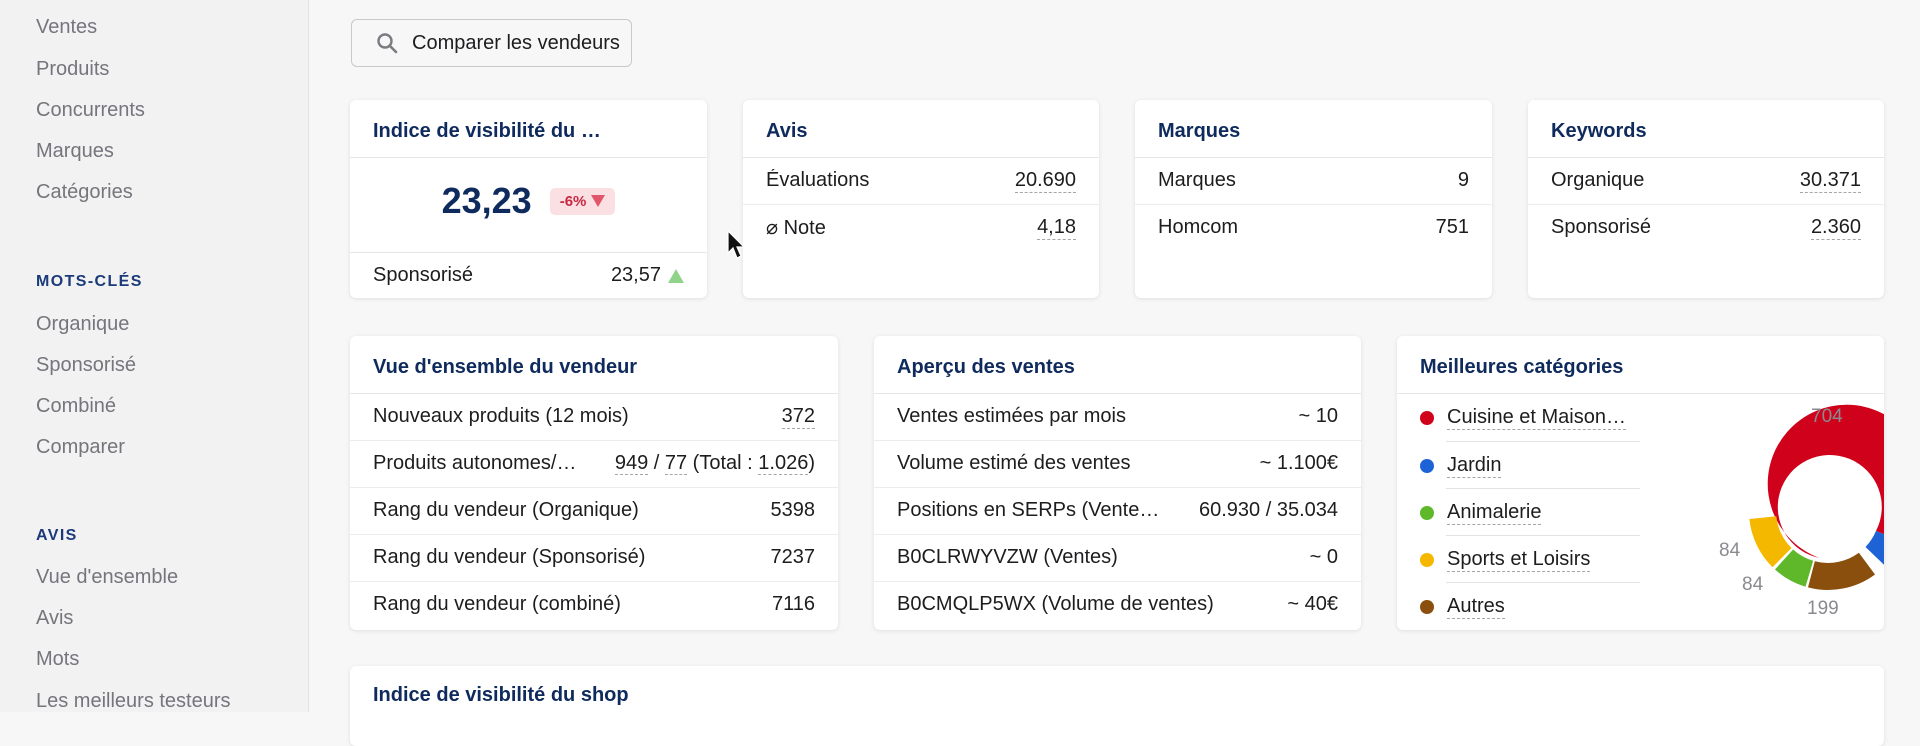  What do you see at coordinates (505, 367) in the screenshot?
I see `seller-overview-title: Vue d'ensemble du vendeur` at bounding box center [505, 367].